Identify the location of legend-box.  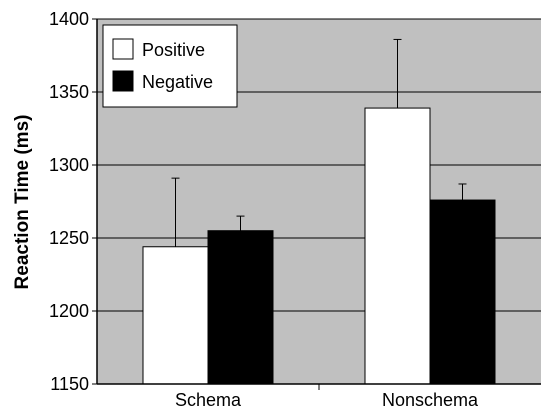
(170, 66).